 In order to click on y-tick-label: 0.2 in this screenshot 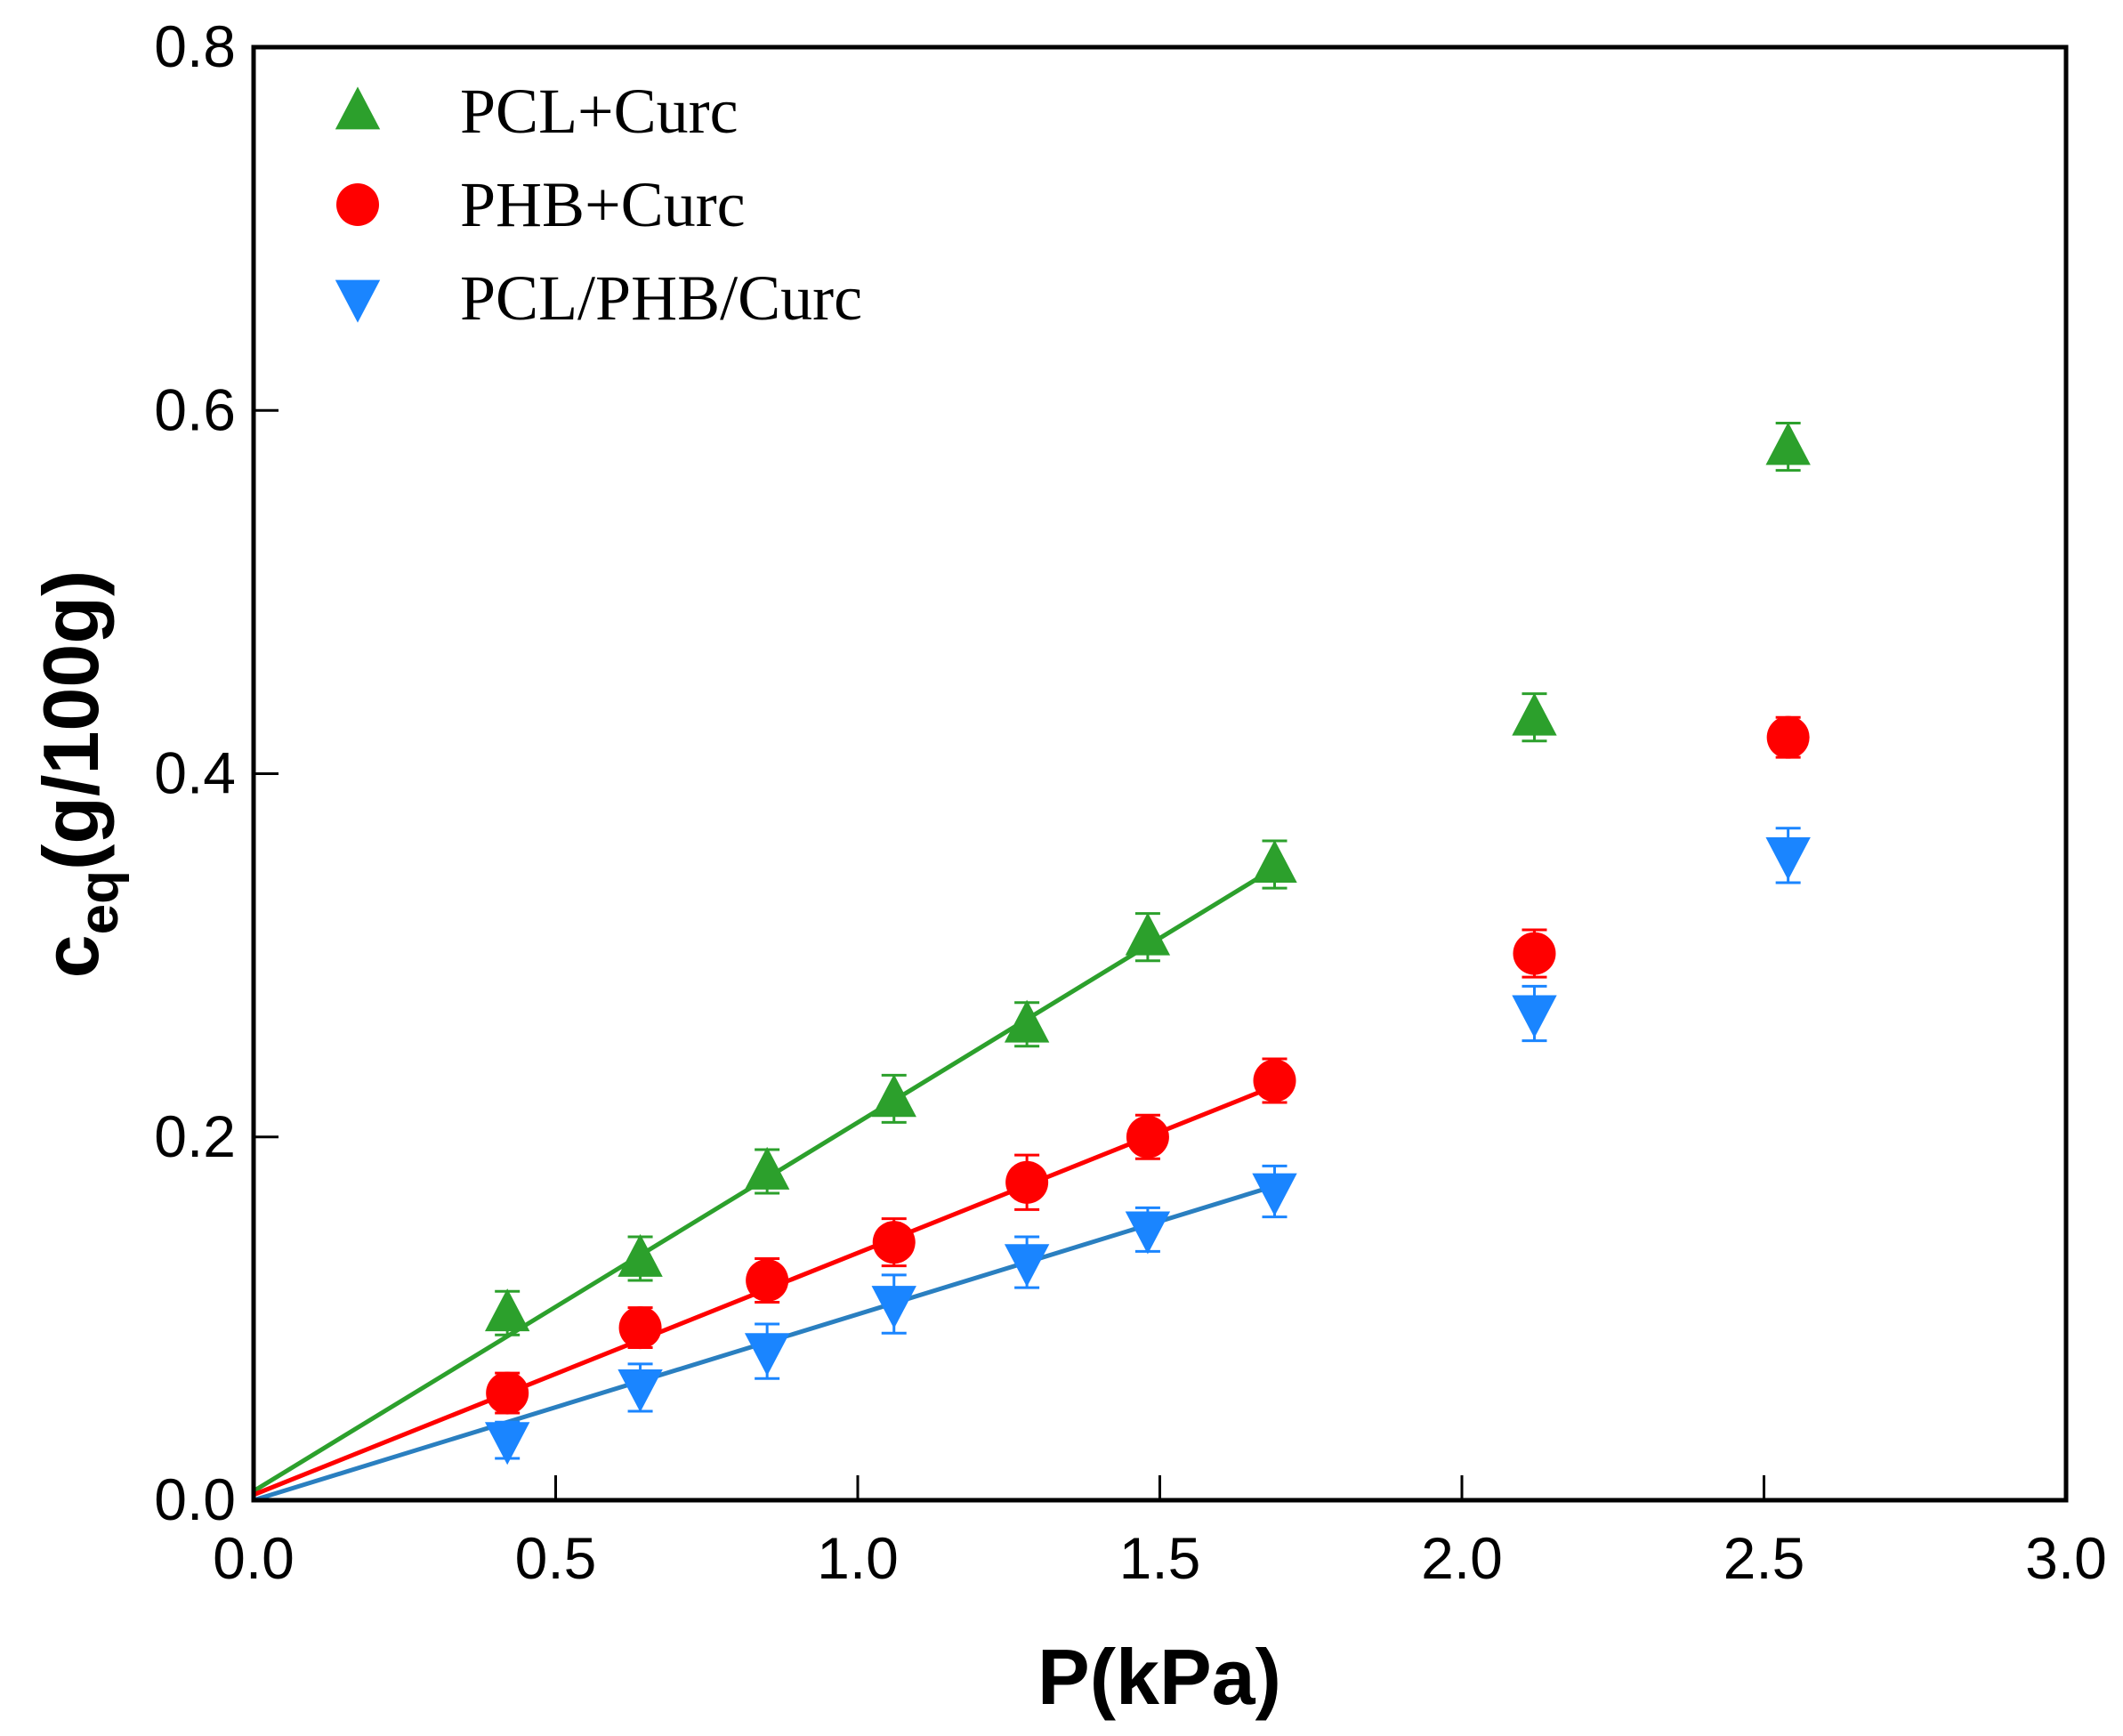, I will do `click(195, 1136)`.